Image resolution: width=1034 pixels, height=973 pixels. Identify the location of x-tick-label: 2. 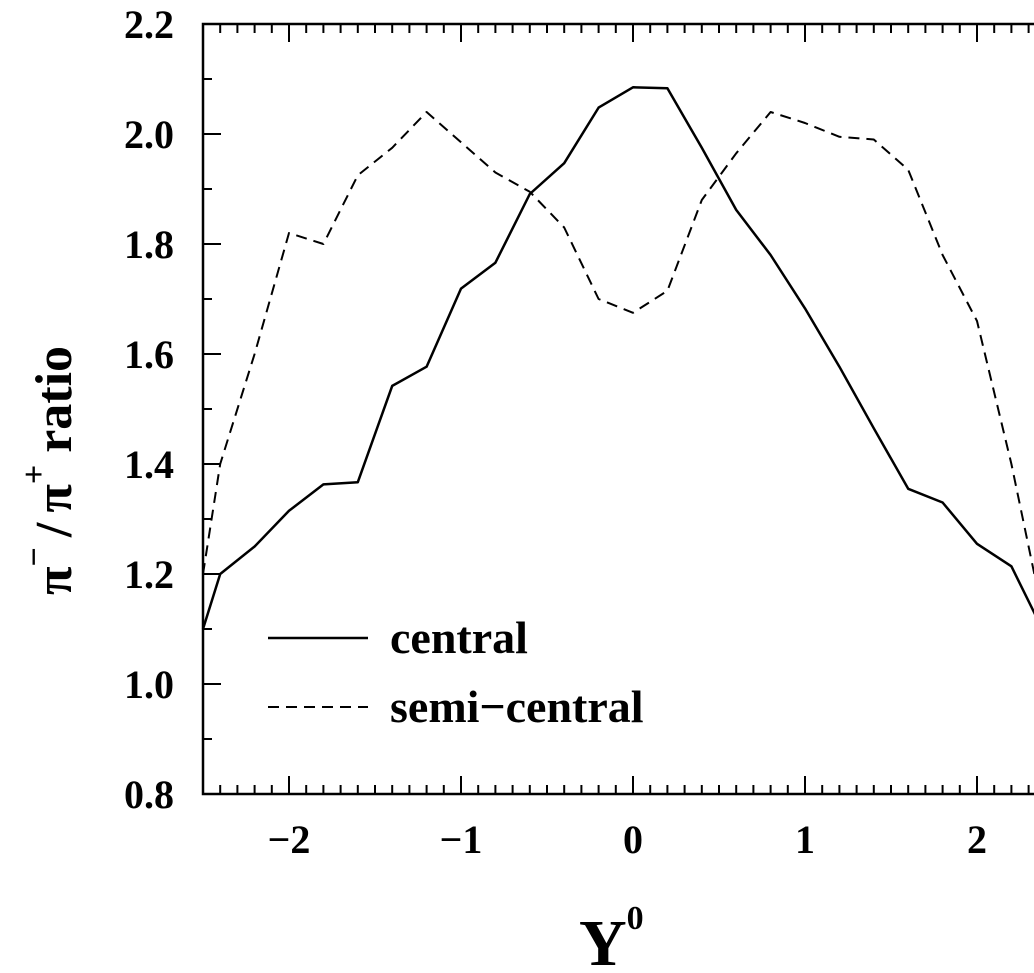
(977, 839).